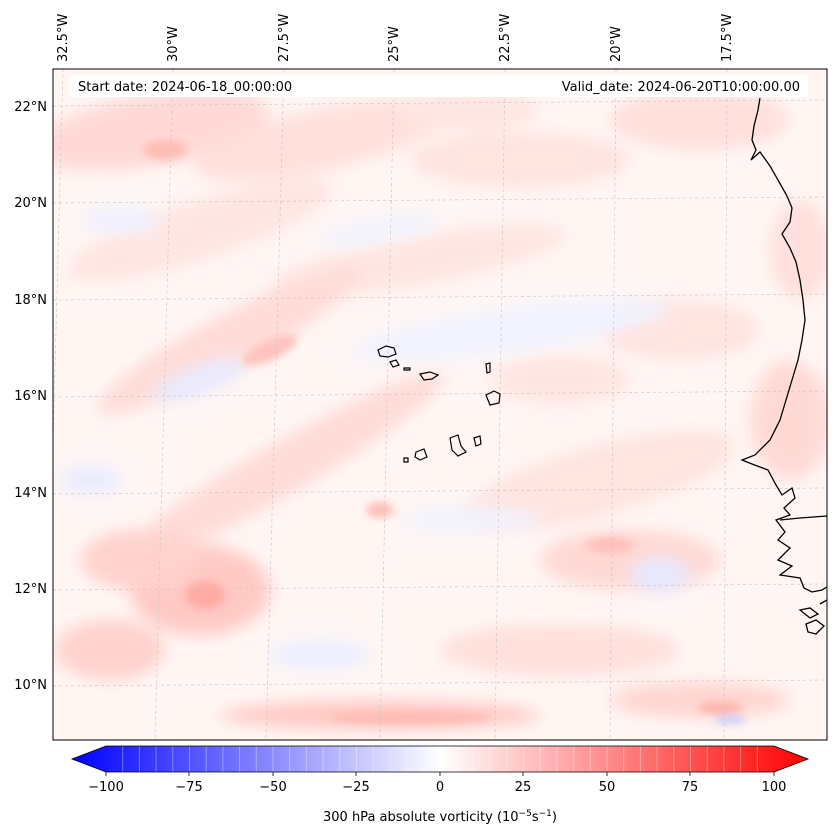  Describe the element at coordinates (394, 44) in the screenshot. I see `lon-label: 25°W` at that location.